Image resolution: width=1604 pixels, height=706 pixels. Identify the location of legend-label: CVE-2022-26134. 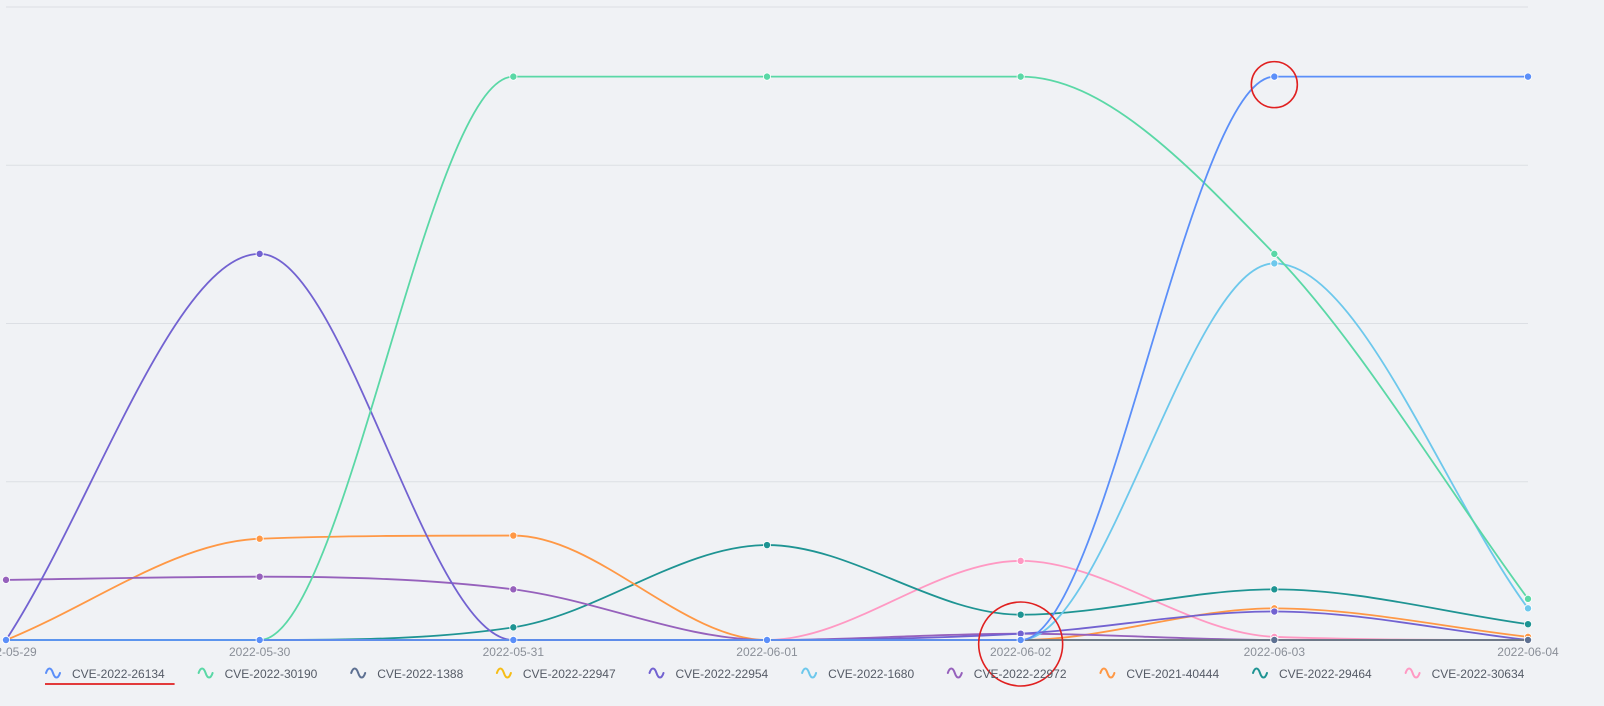
(118, 674).